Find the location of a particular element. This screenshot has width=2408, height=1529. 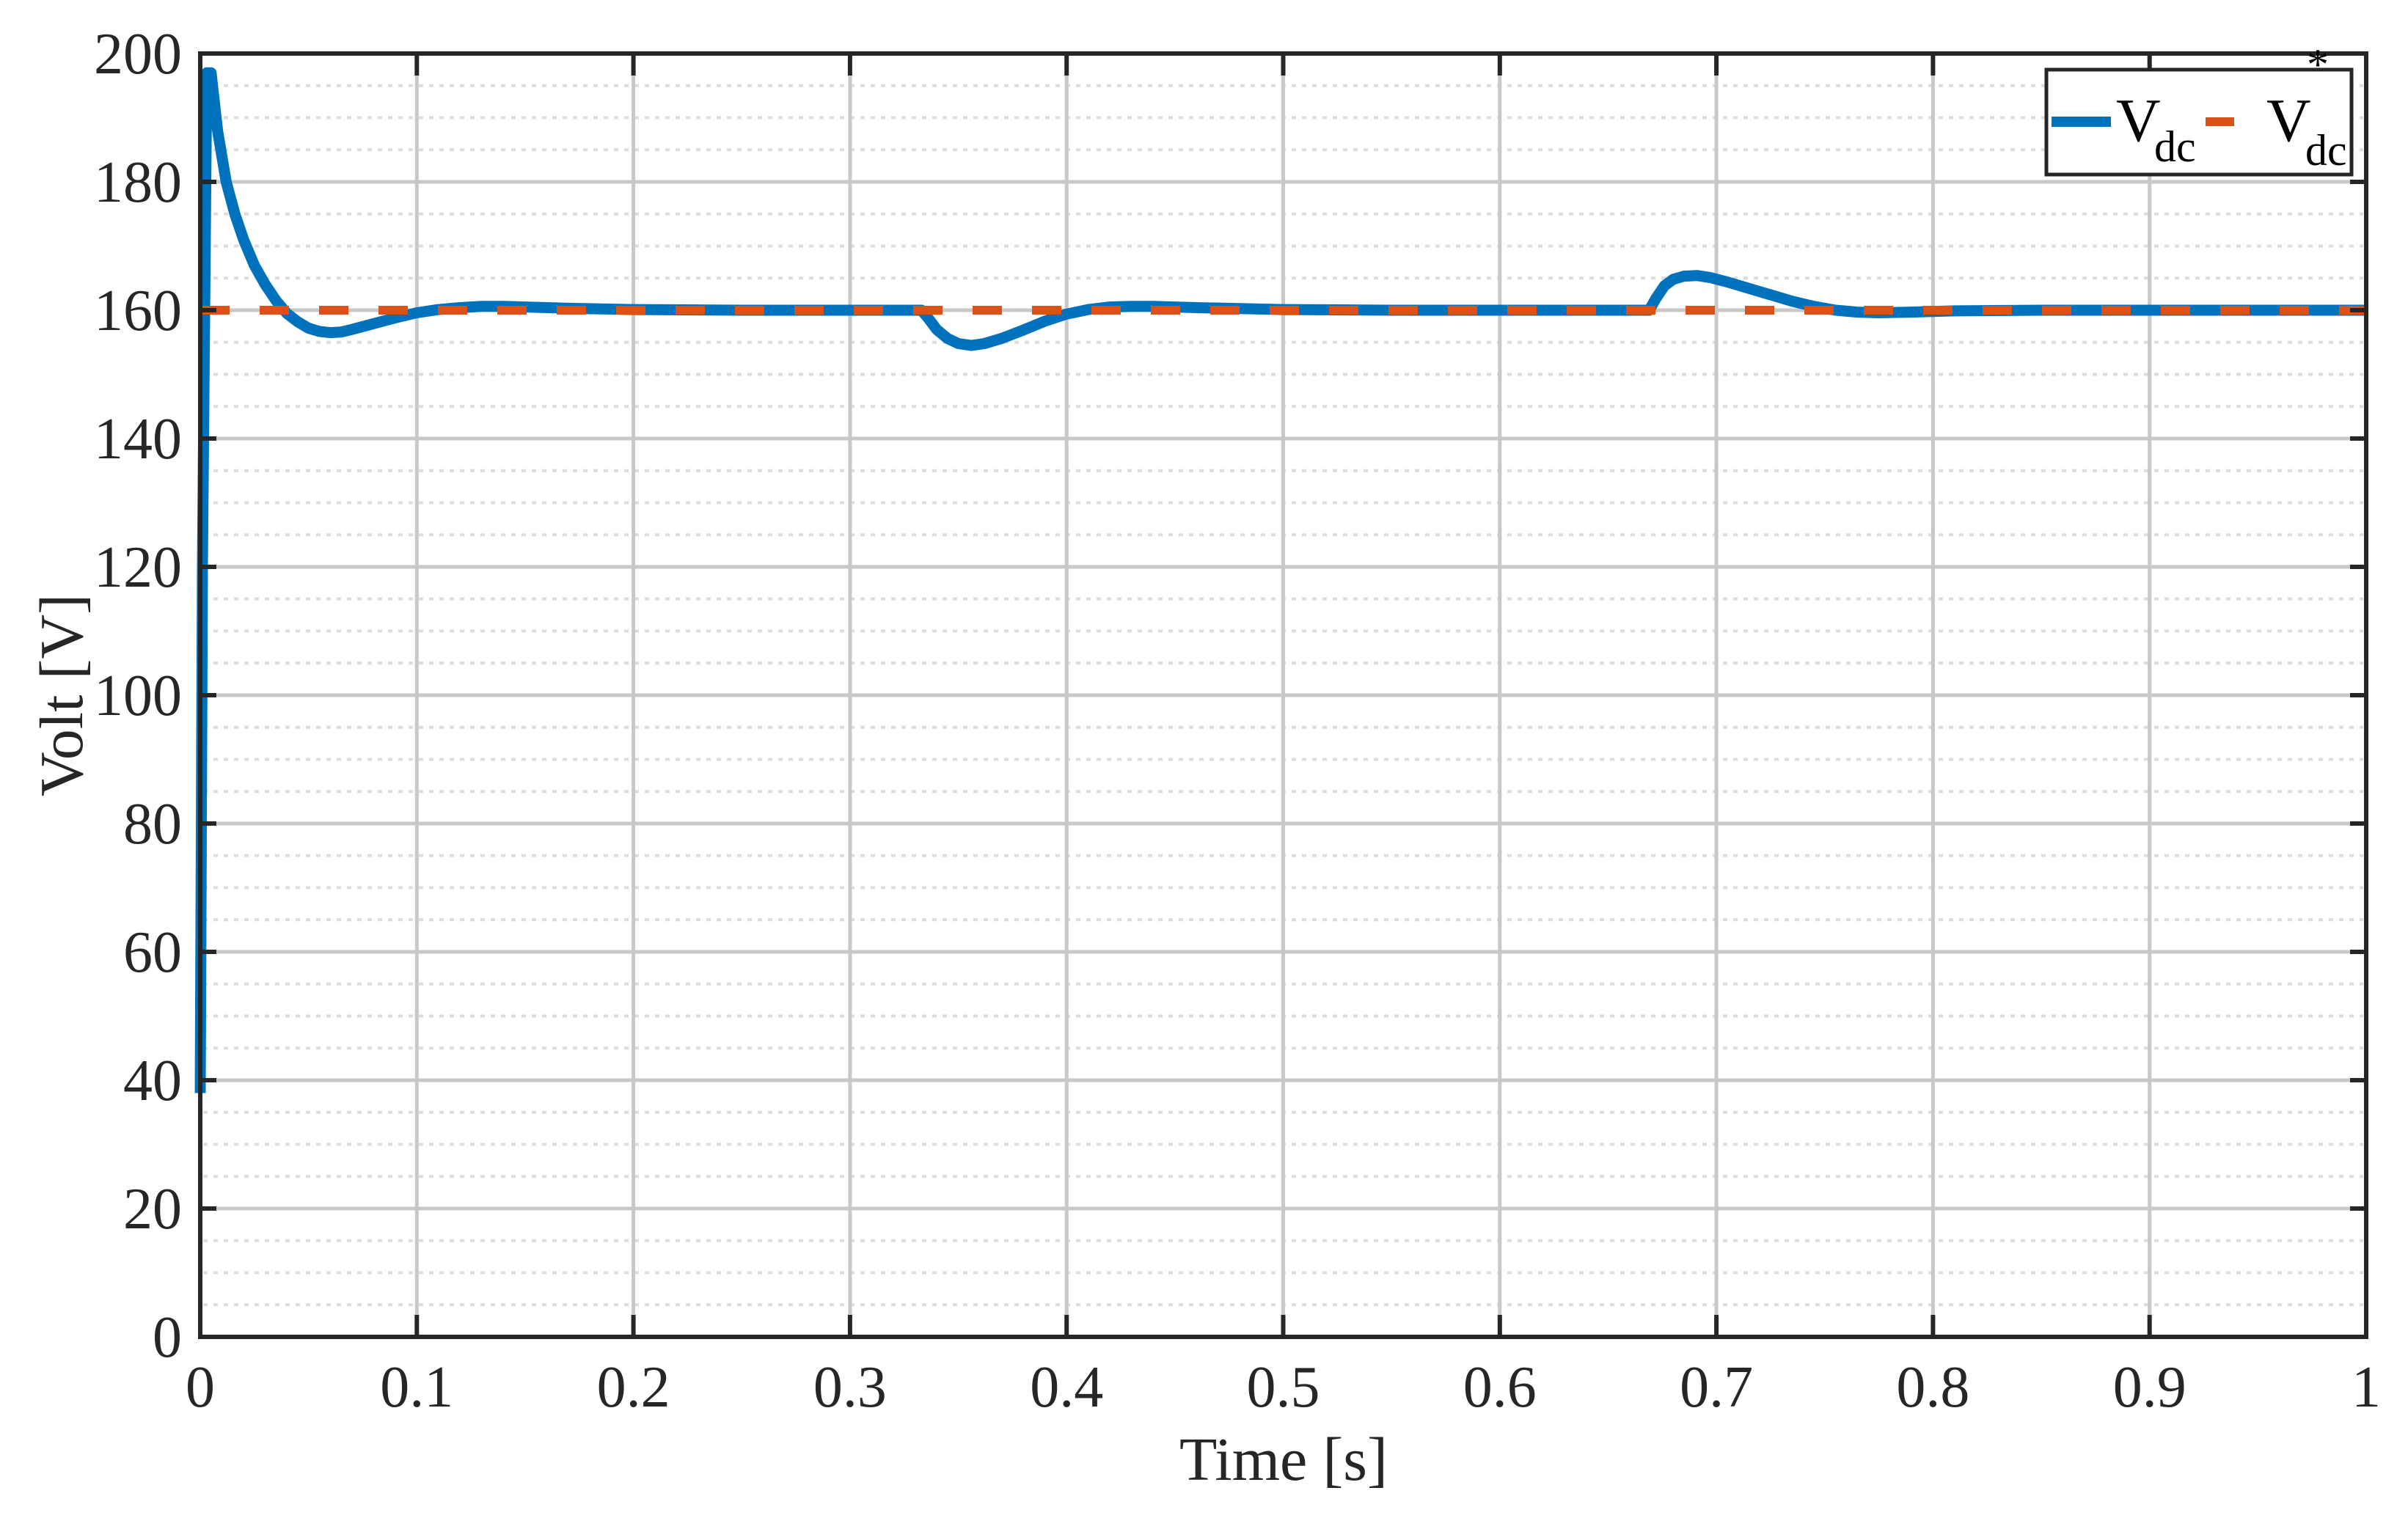

y-tick-label: 140 is located at coordinates (138, 439).